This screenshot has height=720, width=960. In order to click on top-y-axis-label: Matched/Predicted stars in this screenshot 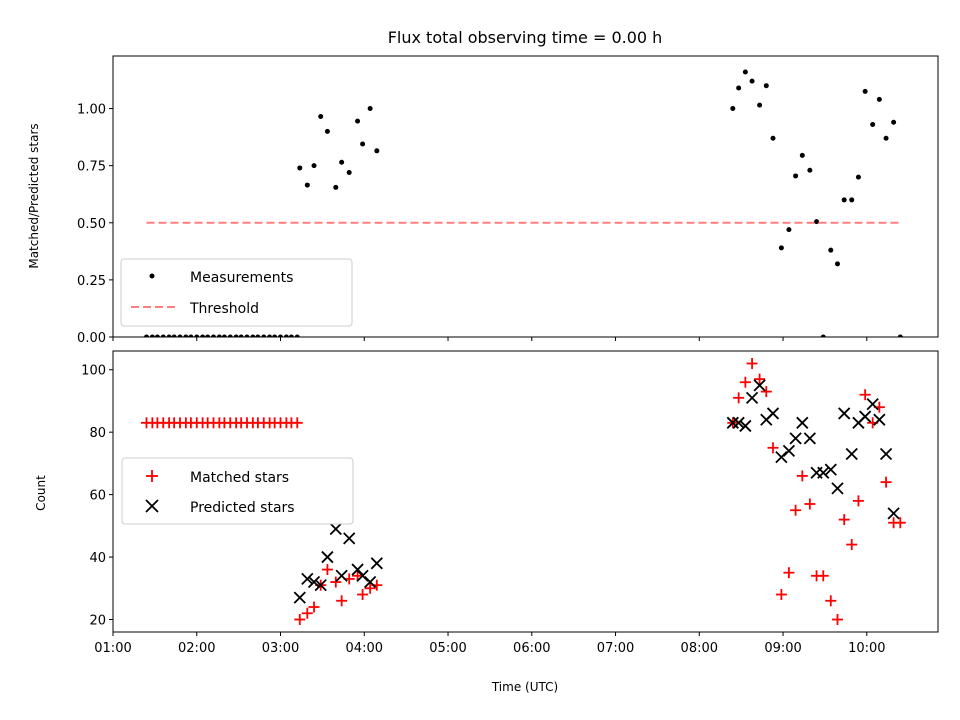, I will do `click(34, 195)`.